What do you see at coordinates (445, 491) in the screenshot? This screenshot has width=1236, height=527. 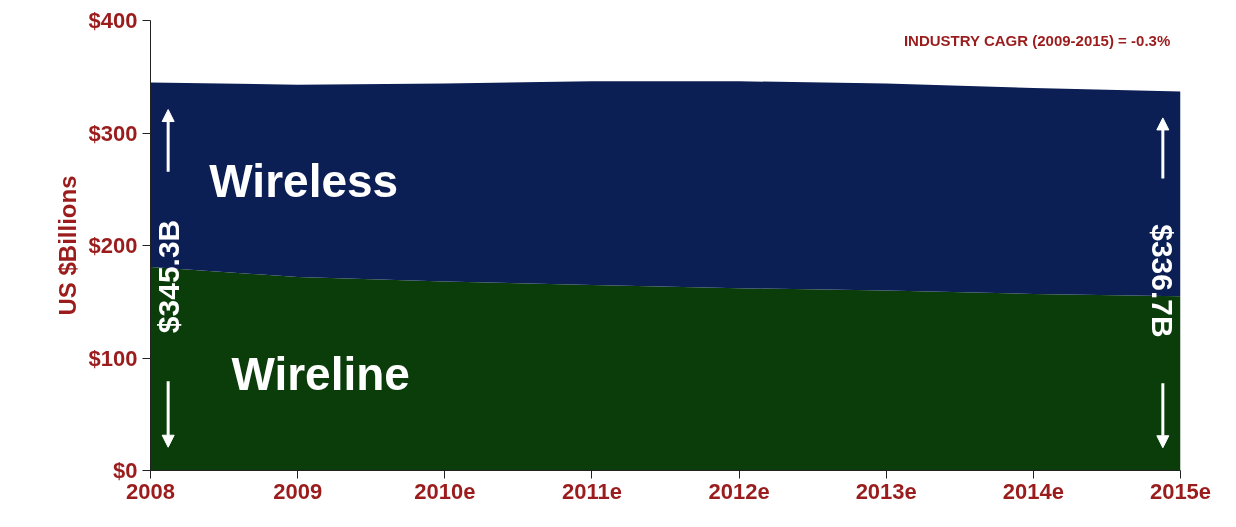 I see `x-tick-label: 2010e` at bounding box center [445, 491].